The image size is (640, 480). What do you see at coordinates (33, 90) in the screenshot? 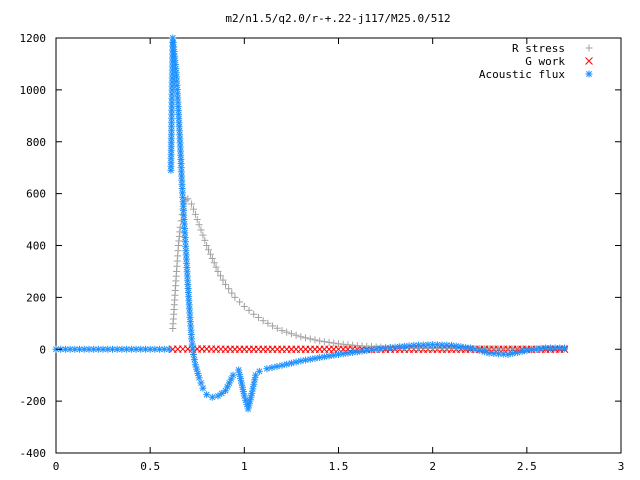
I see `y-tick-label: 1000` at bounding box center [33, 90].